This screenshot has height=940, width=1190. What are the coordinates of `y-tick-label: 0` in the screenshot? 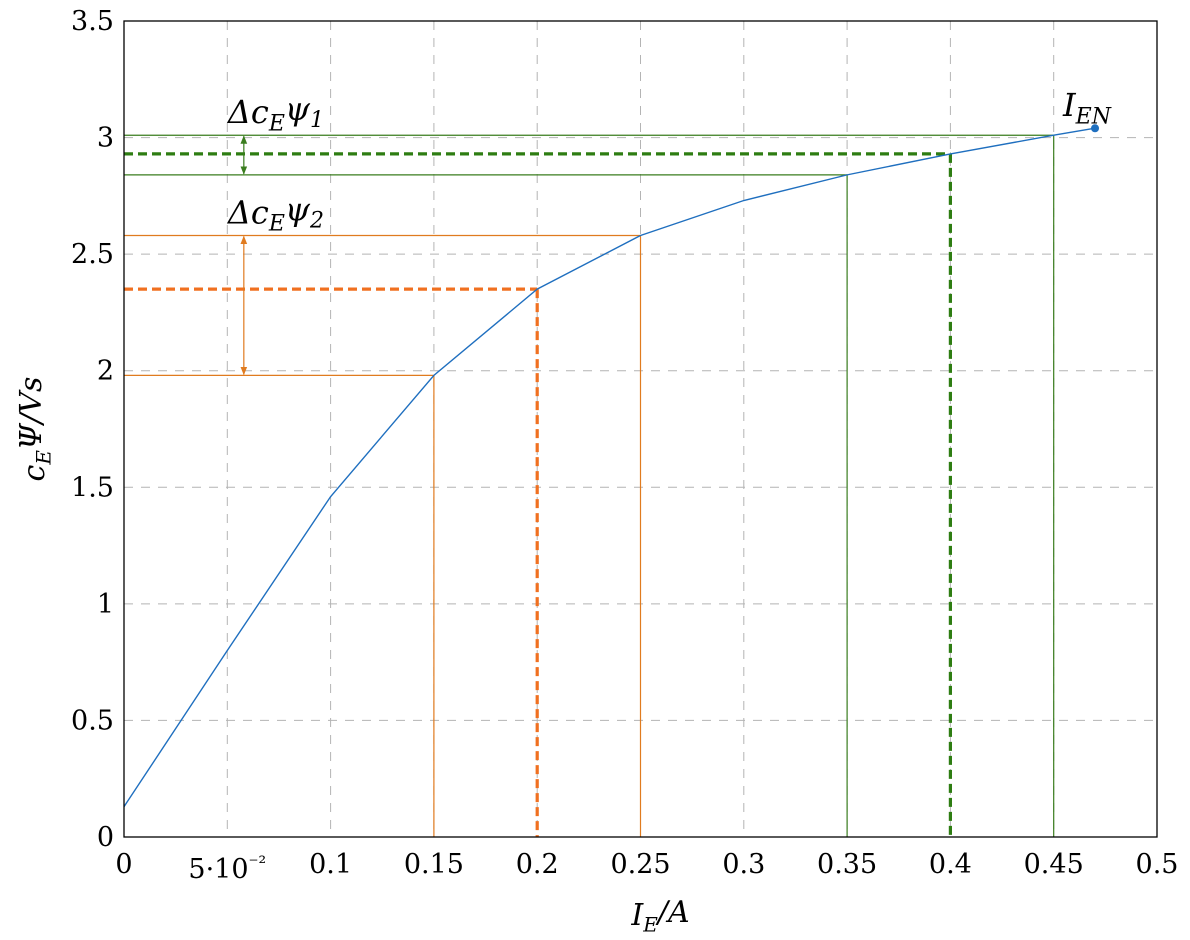 It's located at (105, 837).